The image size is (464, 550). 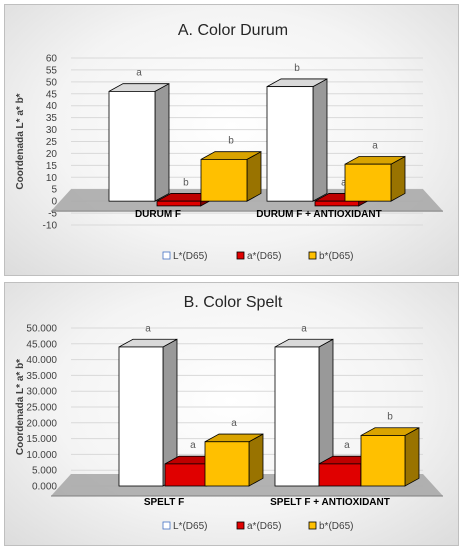 I want to click on x-category-label: DURUM F, so click(x=158, y=214).